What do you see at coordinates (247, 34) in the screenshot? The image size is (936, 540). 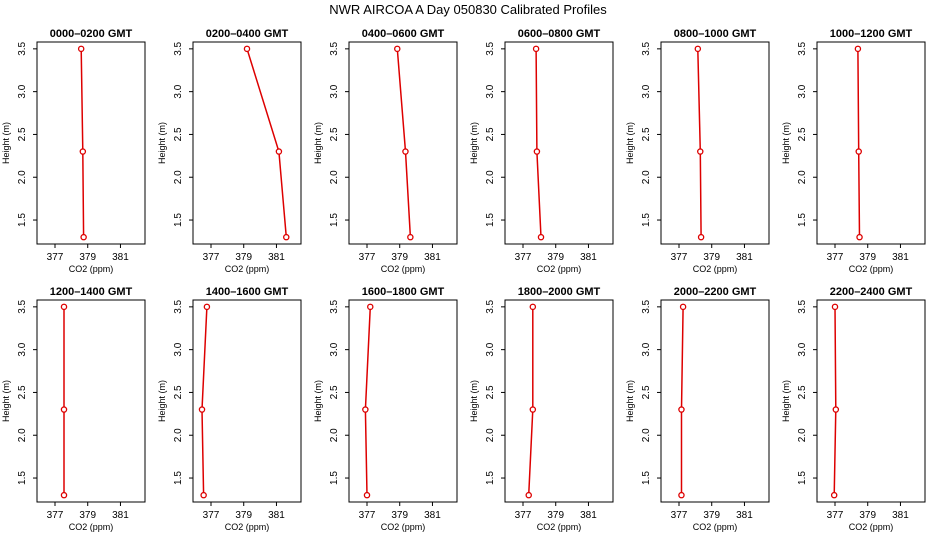 I see `panel-title: 0200–0400 GMT` at bounding box center [247, 34].